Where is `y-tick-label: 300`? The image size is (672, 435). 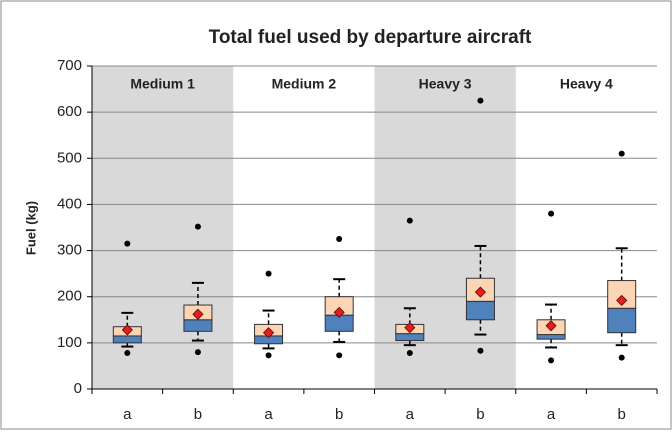 y-tick-label: 300 is located at coordinates (69, 250).